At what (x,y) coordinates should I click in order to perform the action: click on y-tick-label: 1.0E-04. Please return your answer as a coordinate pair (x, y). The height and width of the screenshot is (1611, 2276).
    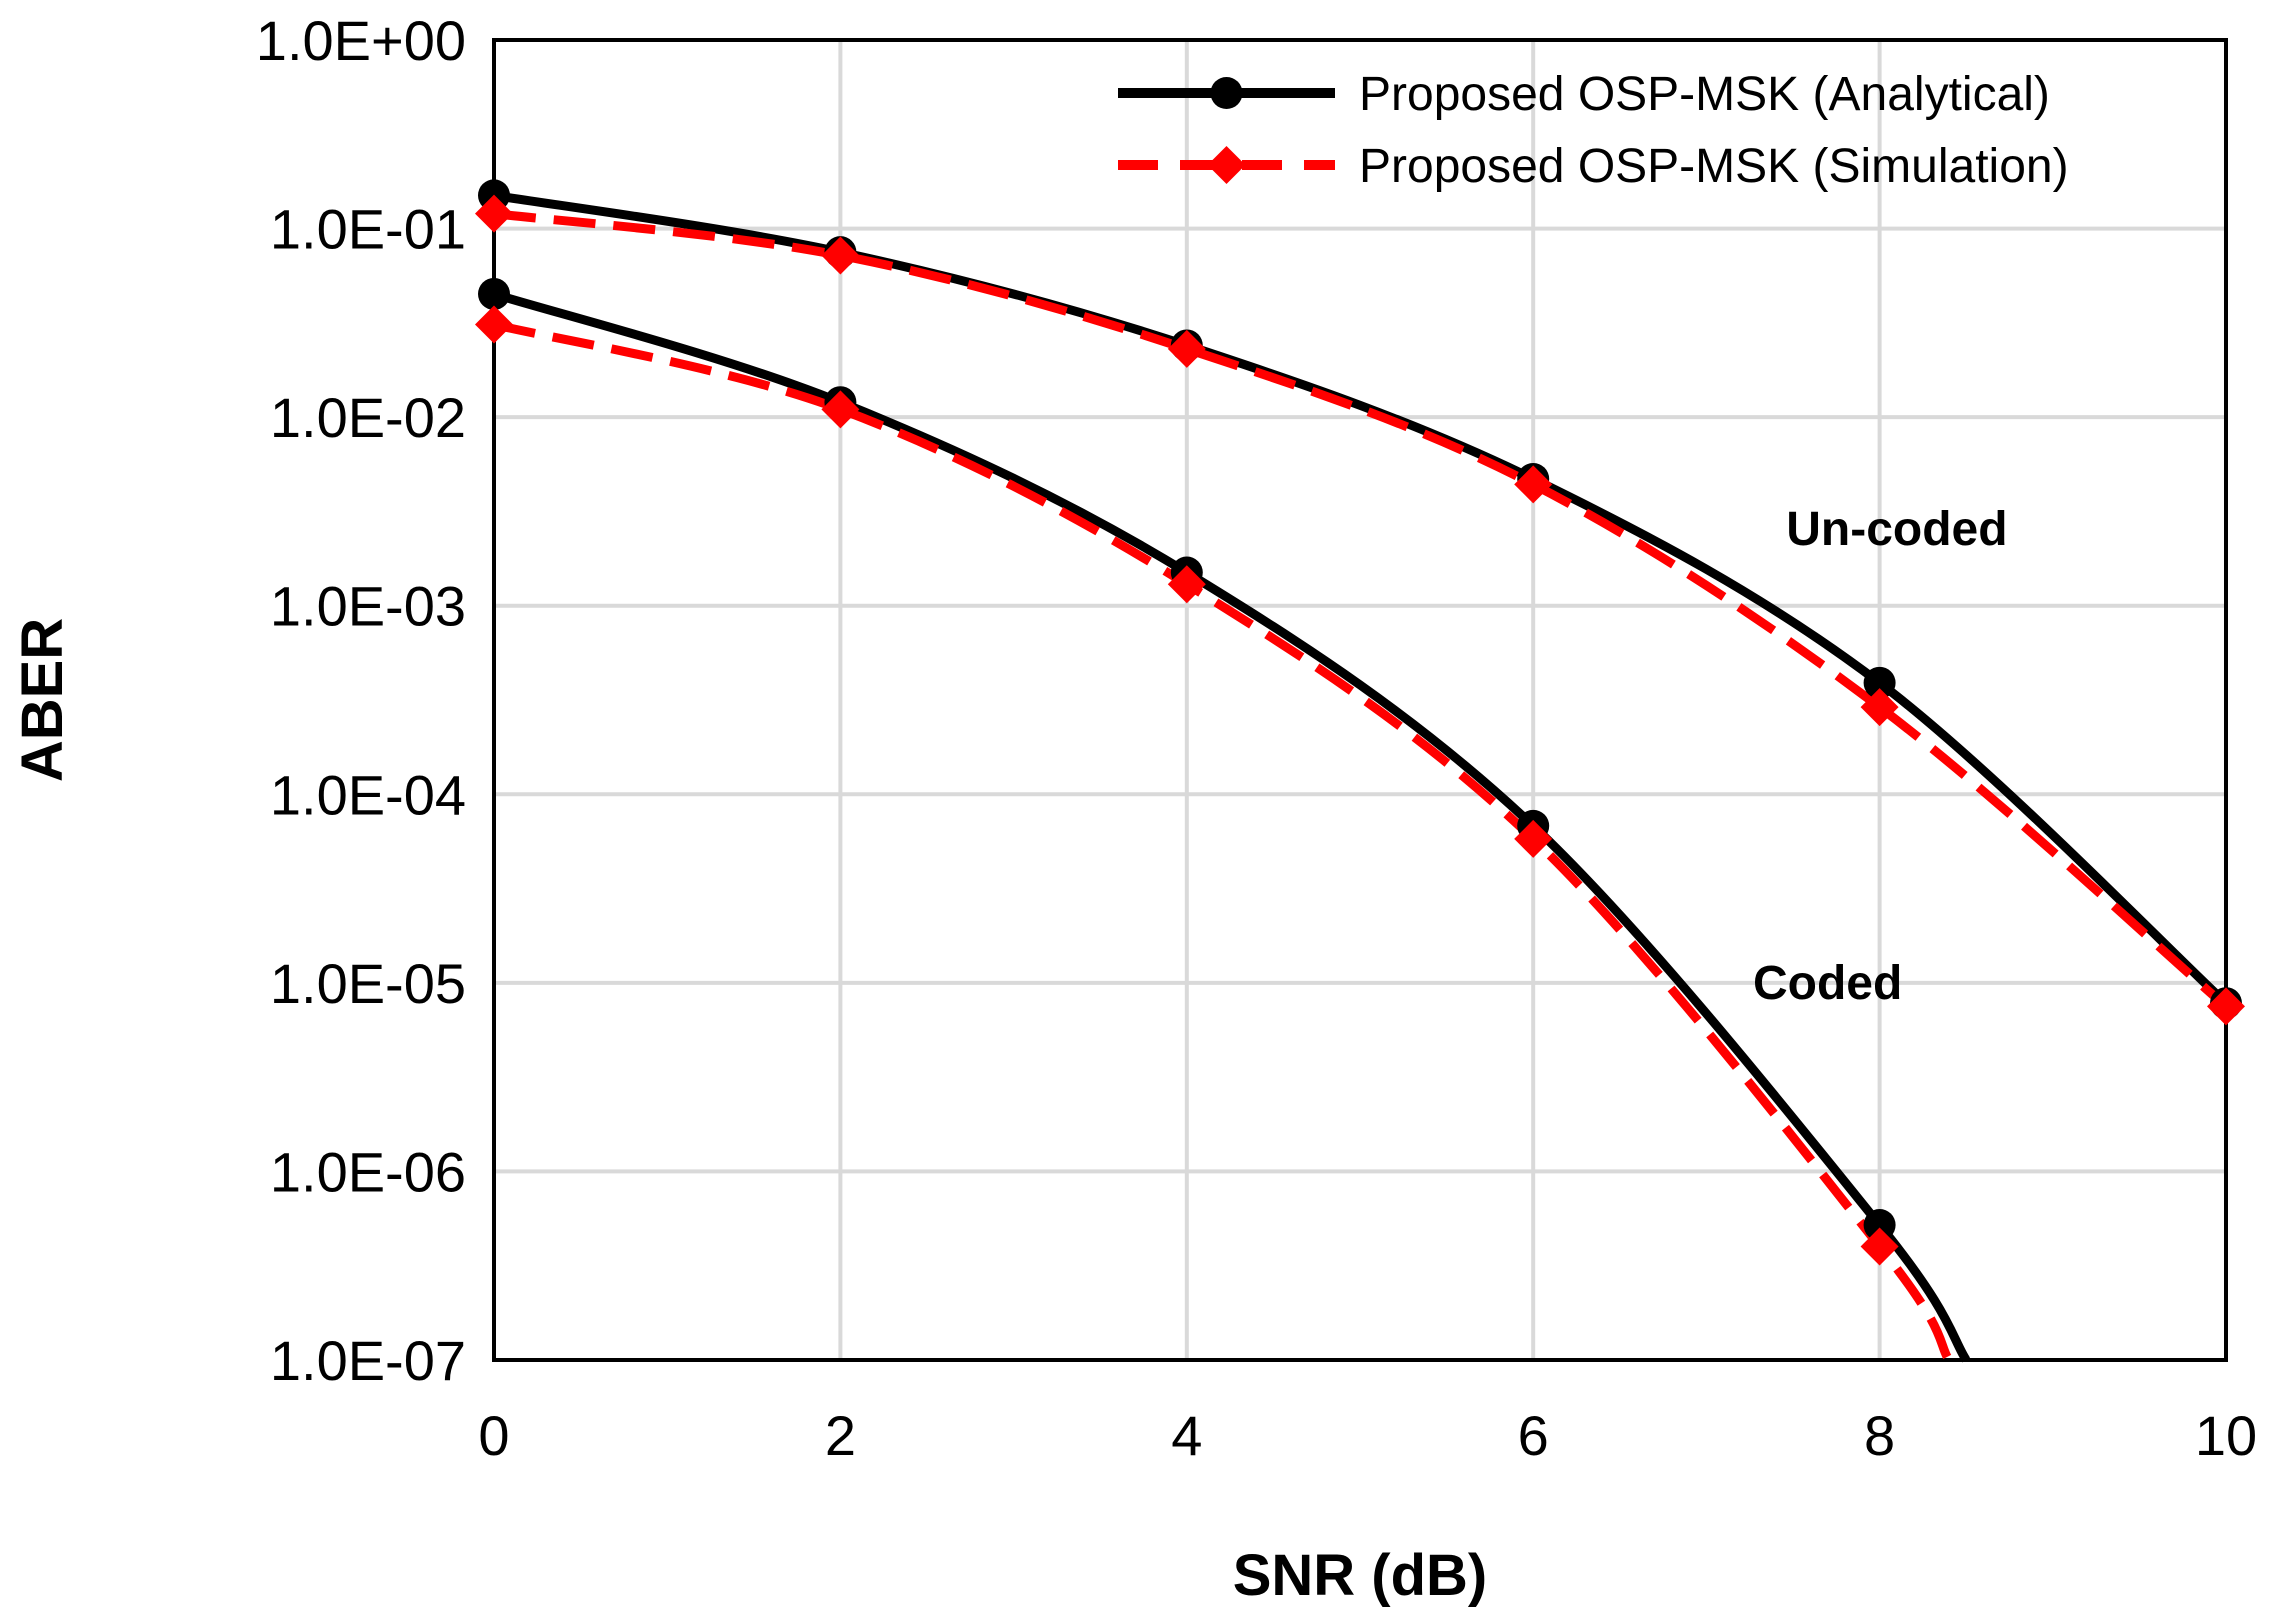
    Looking at the image, I should click on (368, 794).